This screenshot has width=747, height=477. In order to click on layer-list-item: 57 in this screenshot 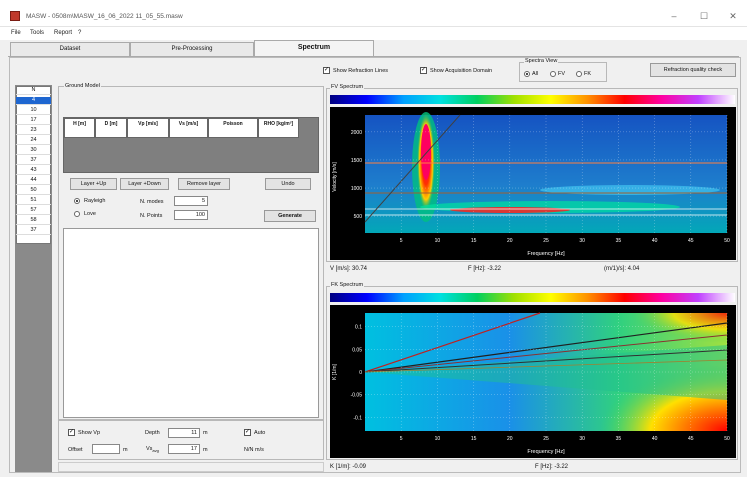, I will do `click(33, 211)`.